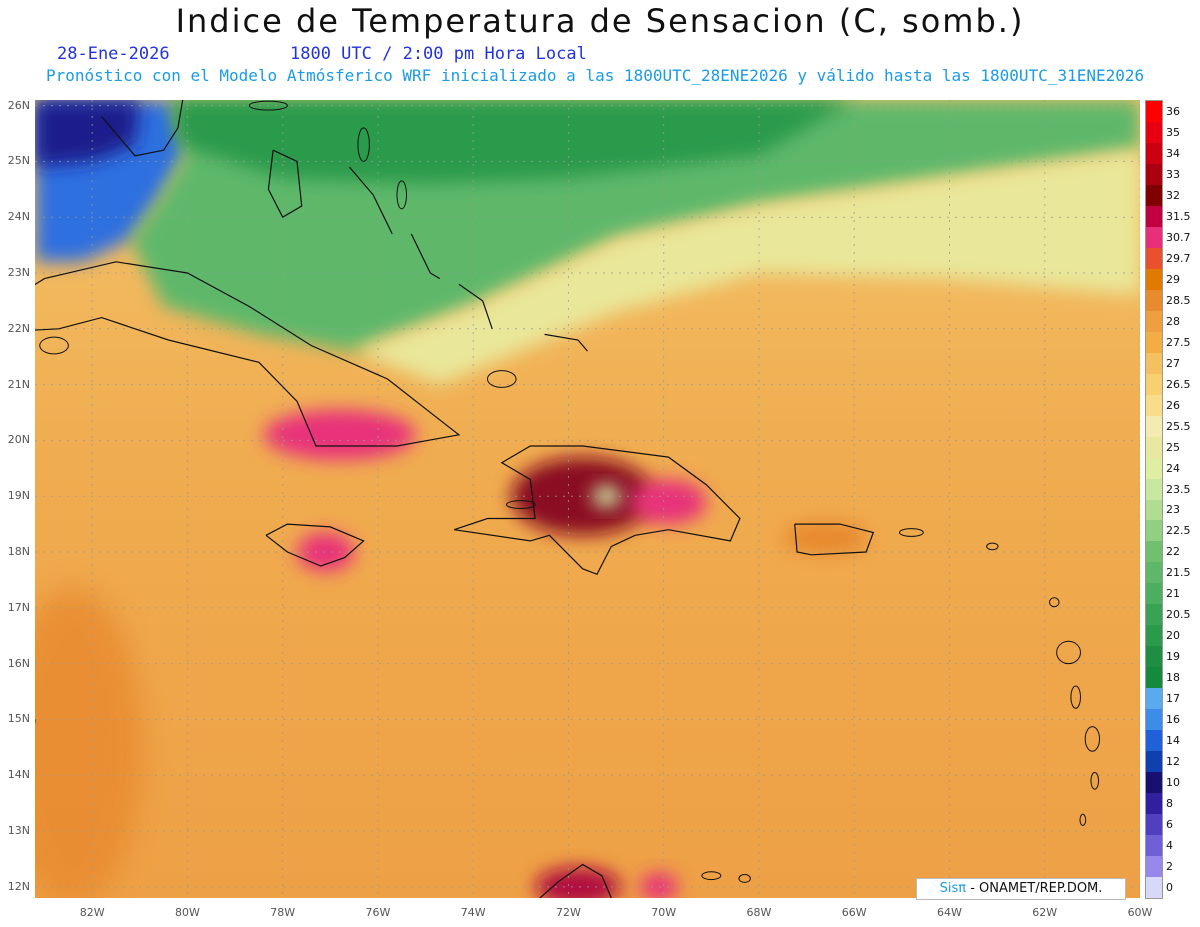 The height and width of the screenshot is (927, 1200). I want to click on virgin-islands, so click(911, 532).